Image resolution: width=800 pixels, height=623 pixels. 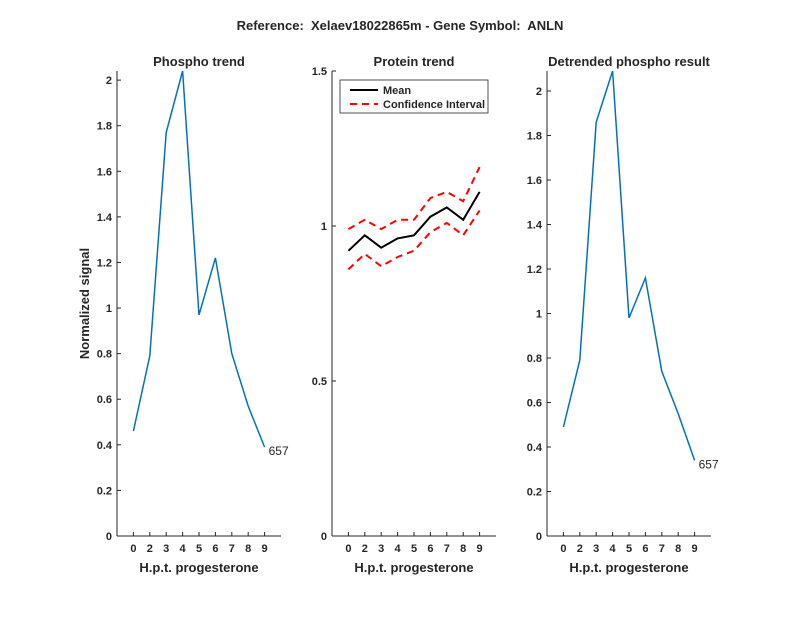 What do you see at coordinates (414, 96) in the screenshot?
I see `legend: Mean Confidence Interval` at bounding box center [414, 96].